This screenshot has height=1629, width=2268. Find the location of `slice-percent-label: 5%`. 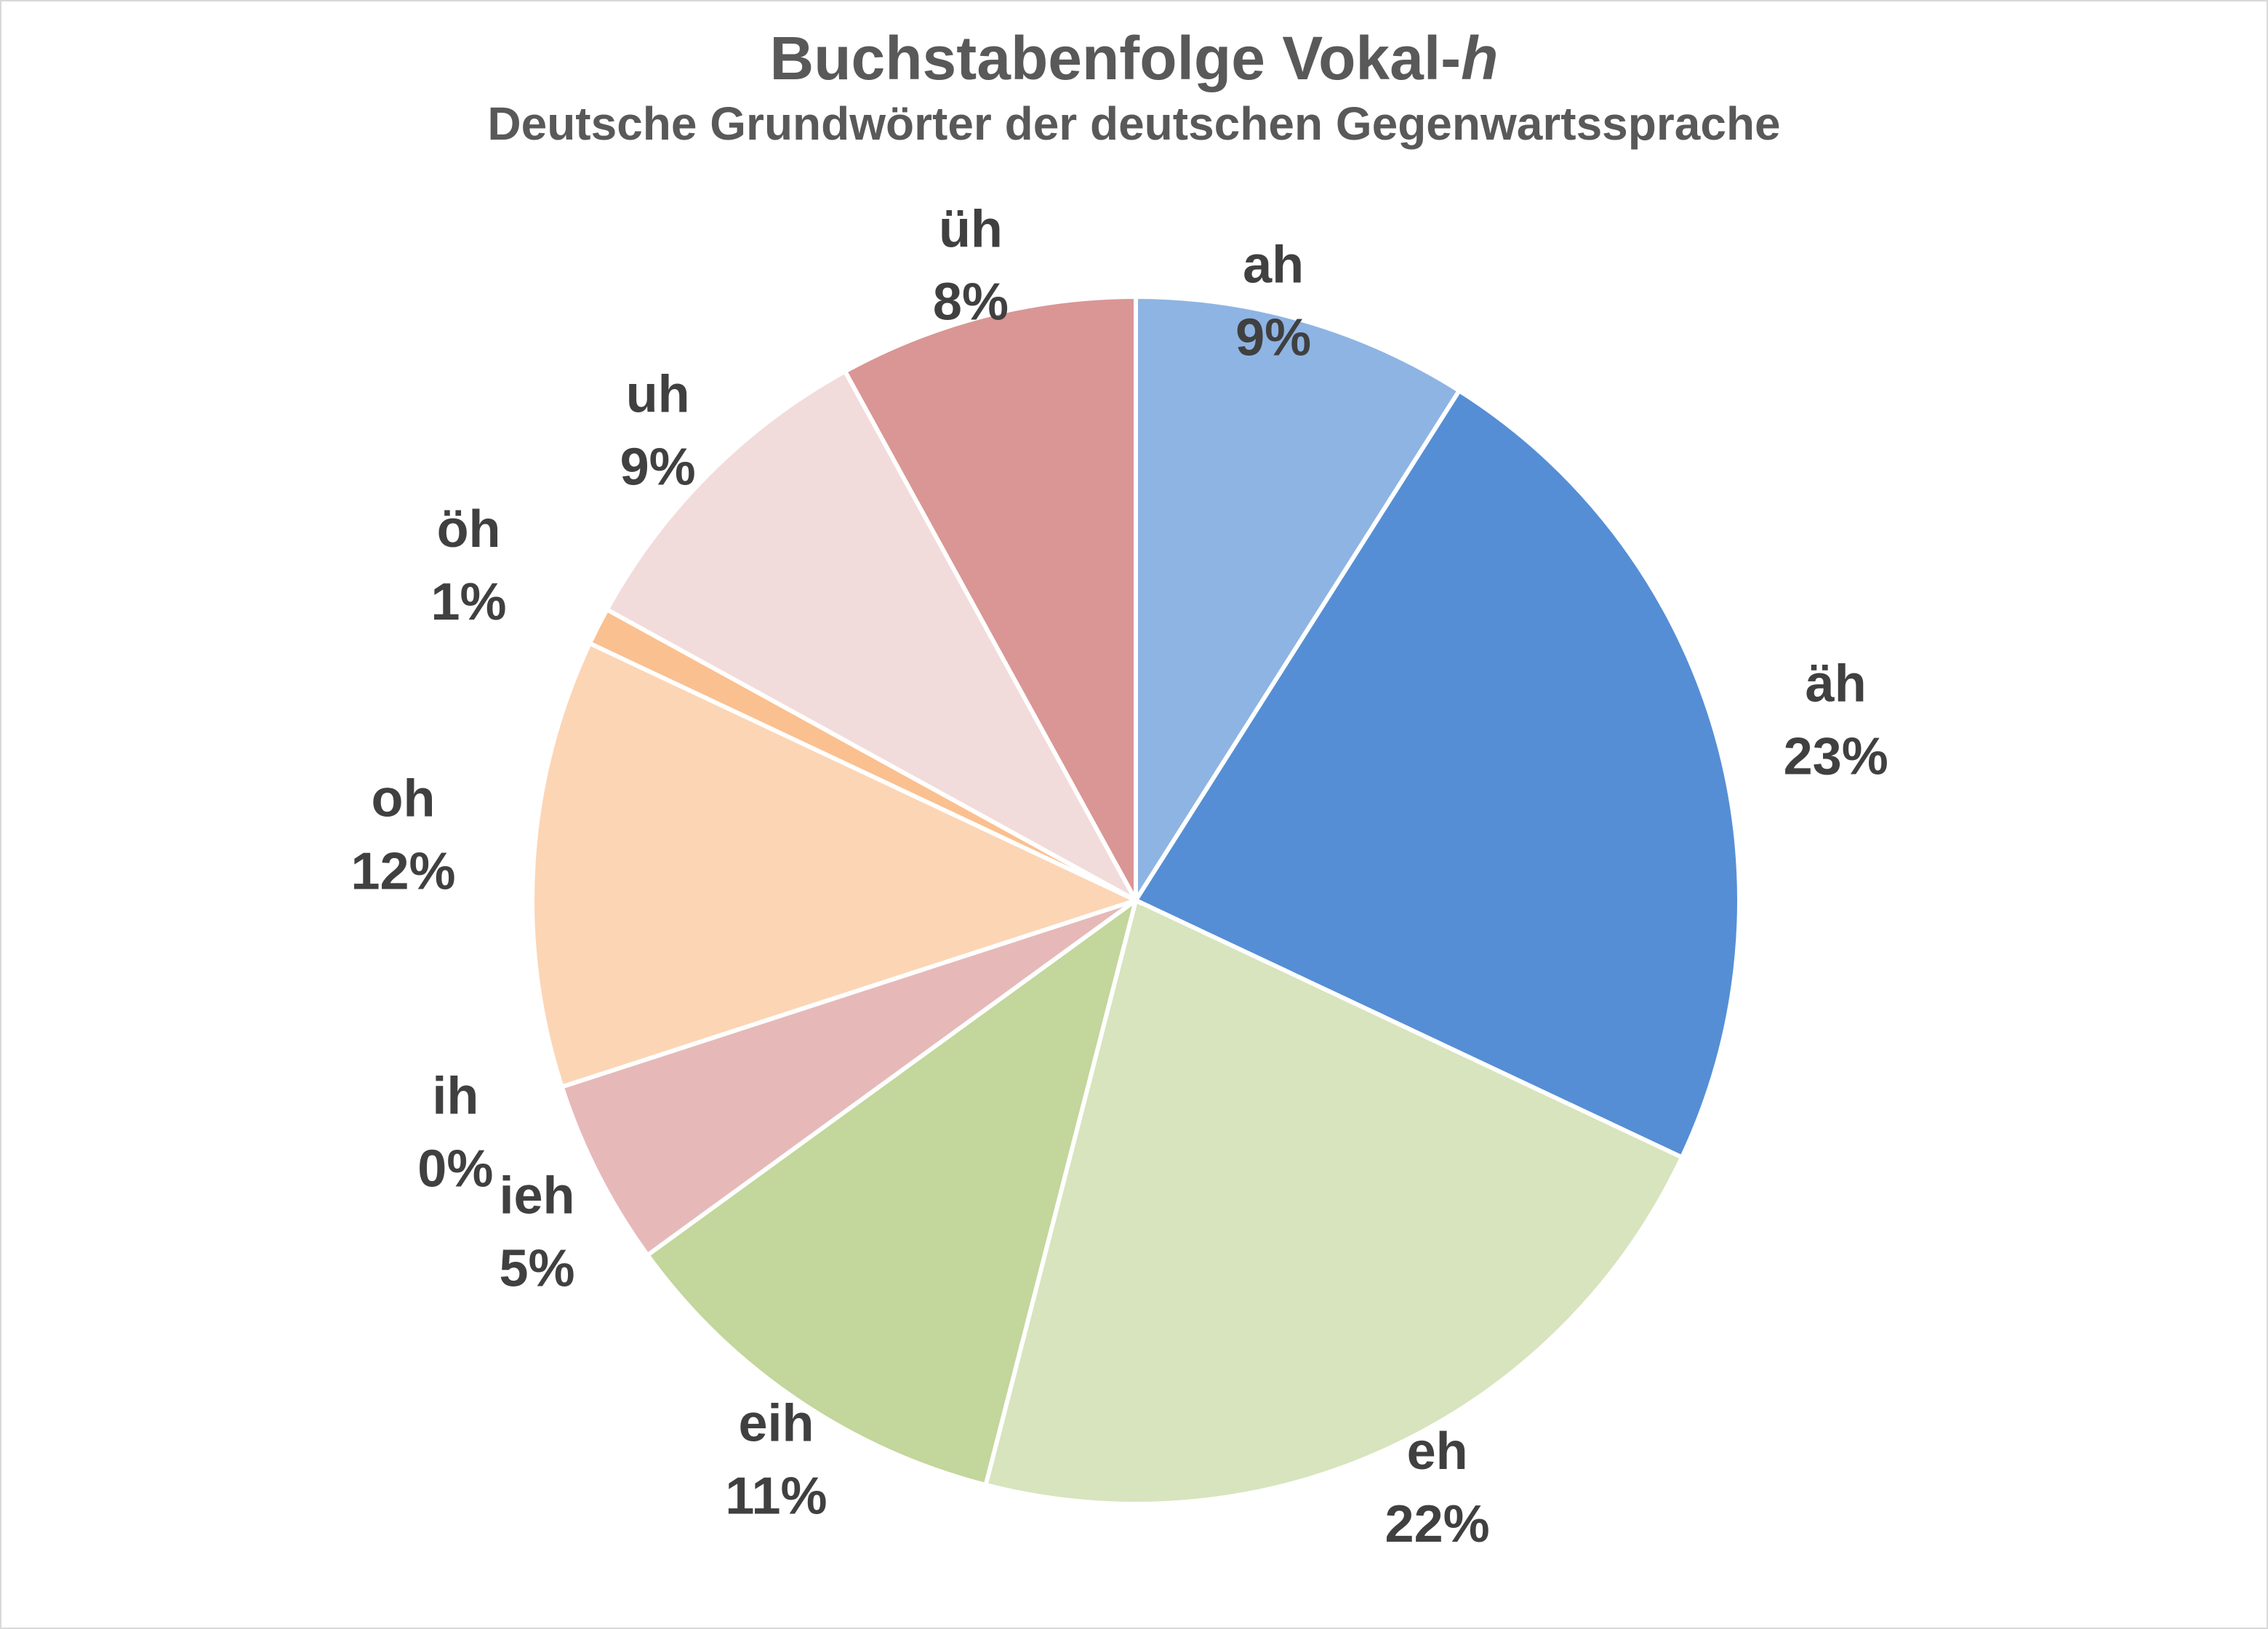

slice-percent-label: 5% is located at coordinates (536, 1268).